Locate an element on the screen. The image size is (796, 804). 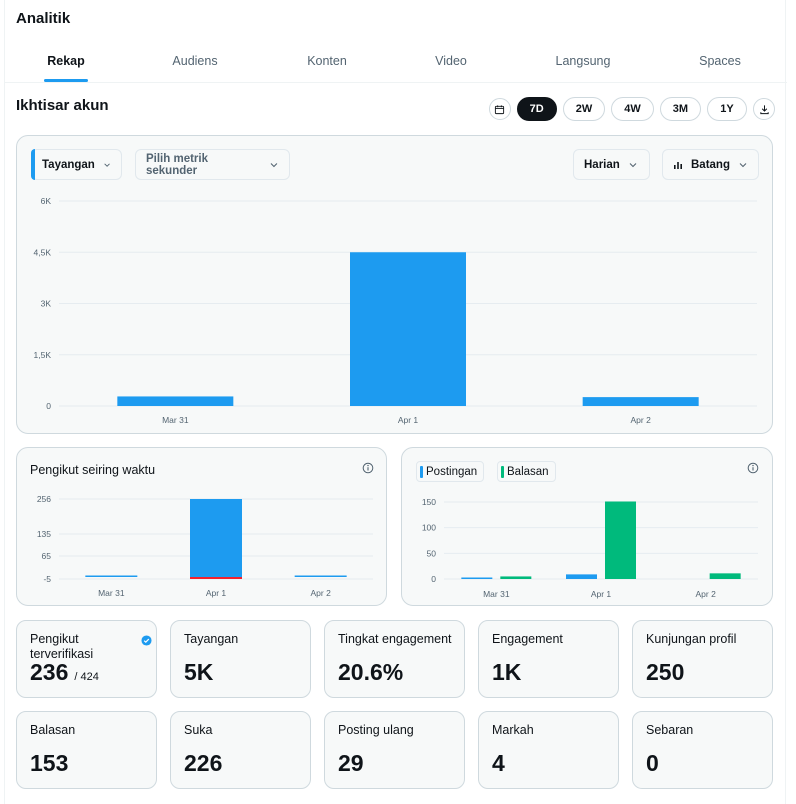
negative-bar is located at coordinates (216, 578).